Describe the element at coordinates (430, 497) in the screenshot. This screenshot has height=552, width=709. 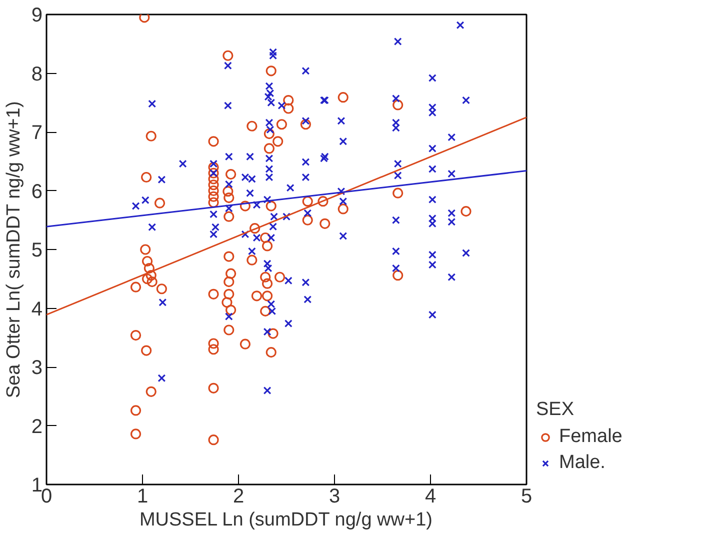
I see `x-tick-label: 4` at that location.